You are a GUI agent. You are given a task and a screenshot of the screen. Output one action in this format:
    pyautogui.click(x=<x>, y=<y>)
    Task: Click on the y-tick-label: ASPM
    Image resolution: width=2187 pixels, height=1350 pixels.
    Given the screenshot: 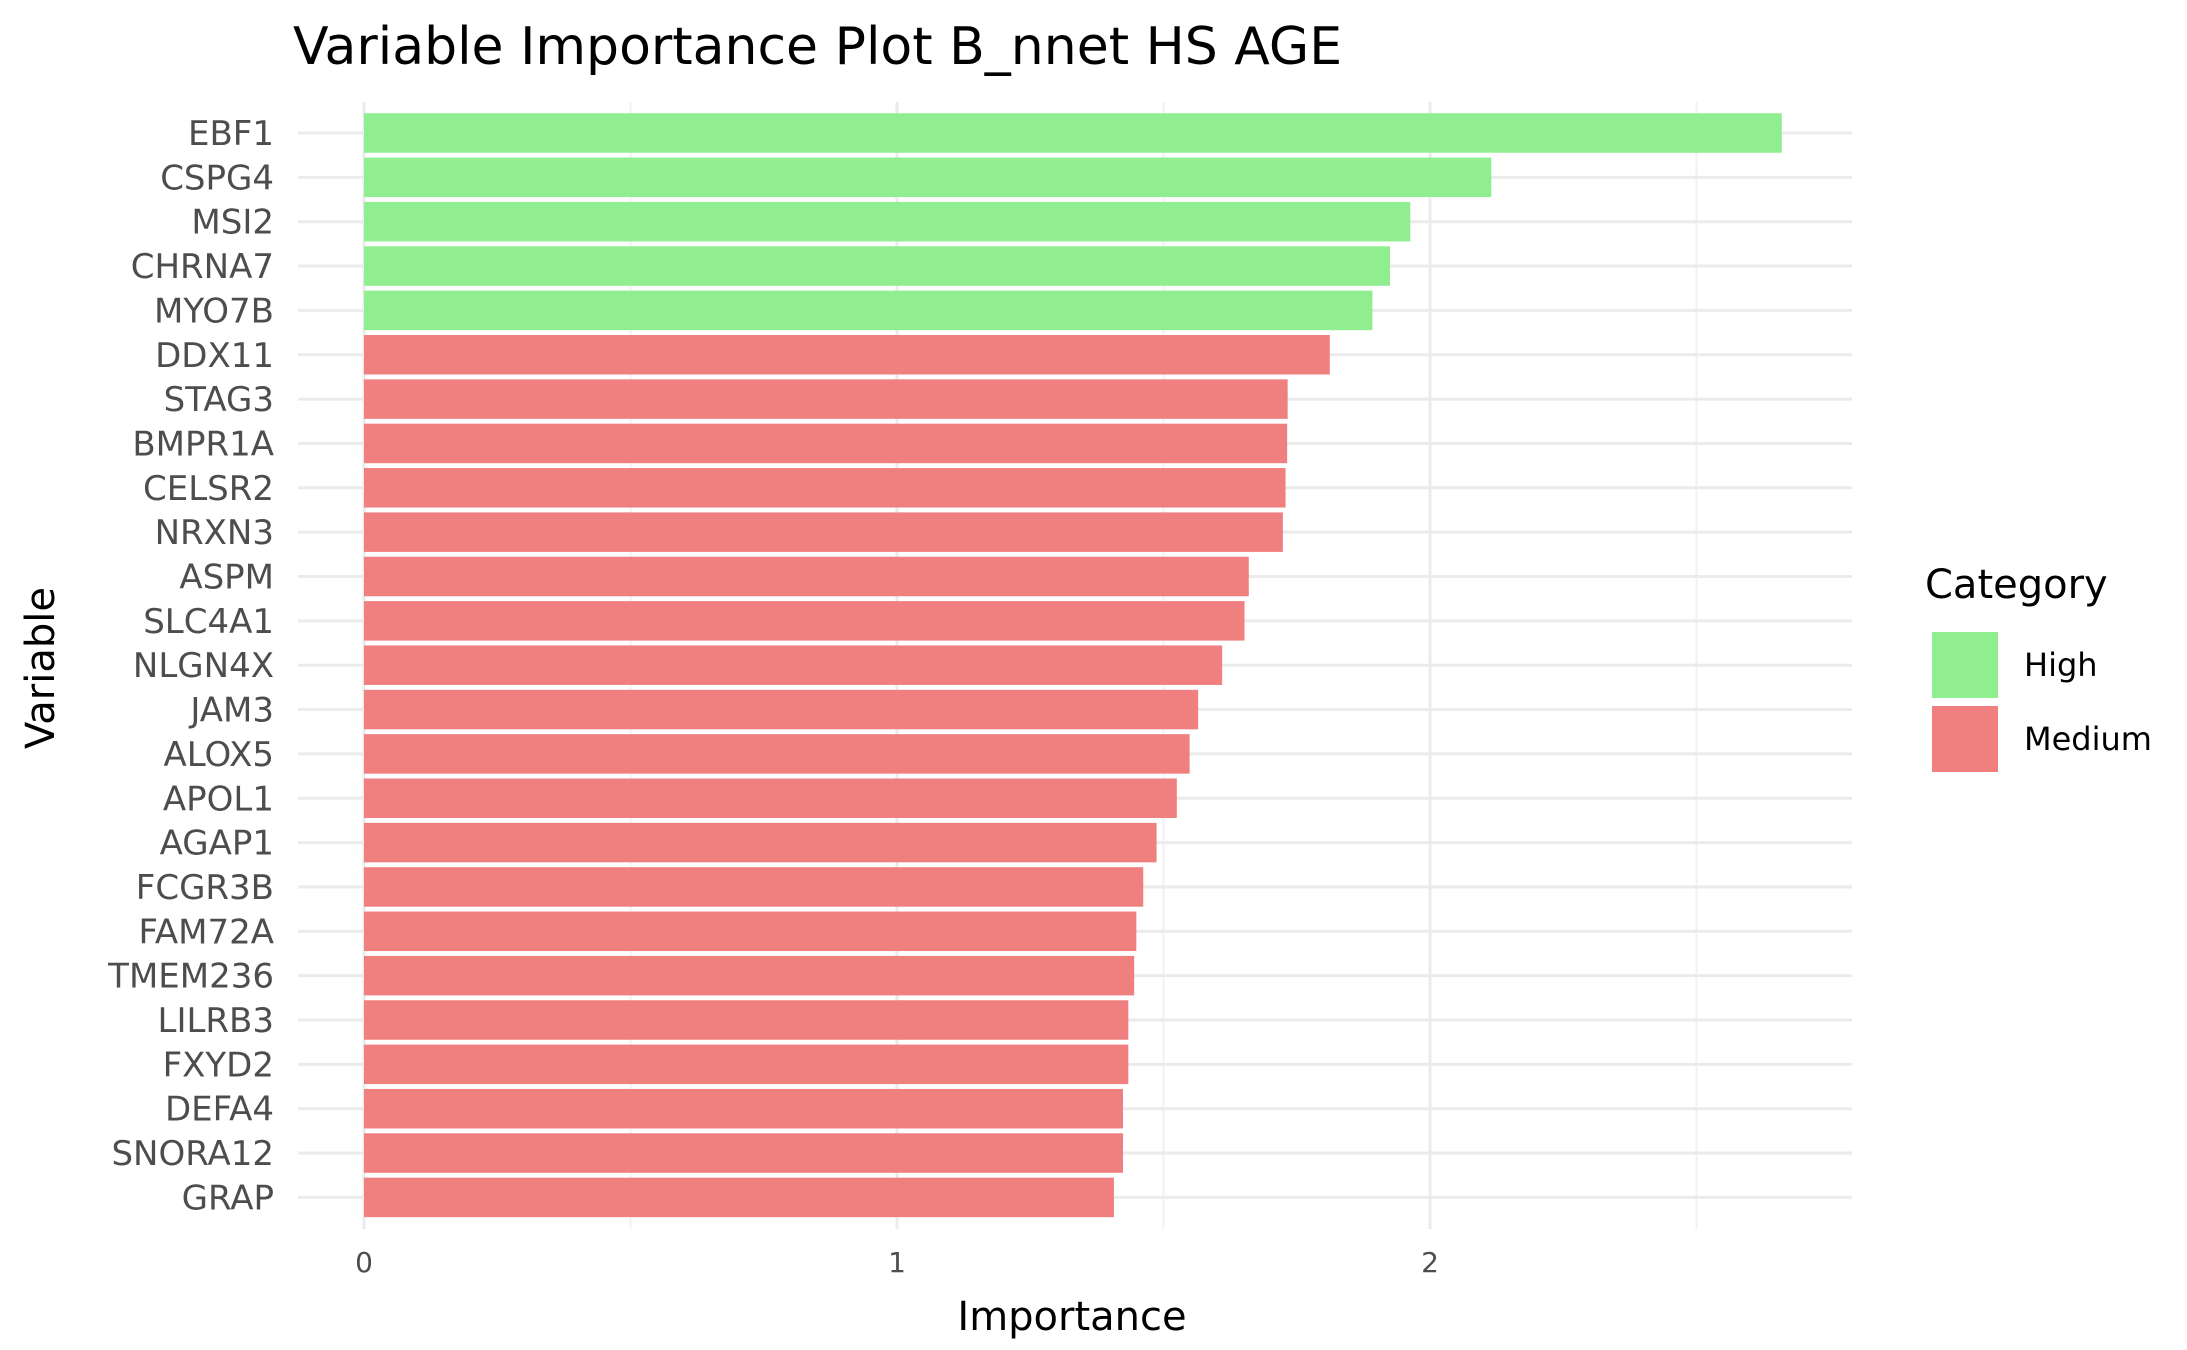 What is the action you would take?
    pyautogui.click(x=226, y=578)
    